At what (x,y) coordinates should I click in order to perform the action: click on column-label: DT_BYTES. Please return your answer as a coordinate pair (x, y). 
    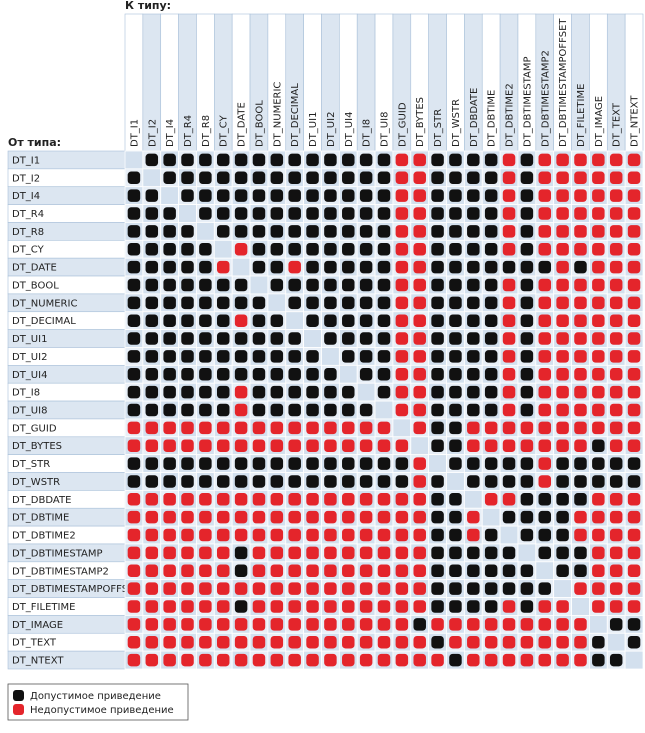
    Looking at the image, I should click on (420, 122).